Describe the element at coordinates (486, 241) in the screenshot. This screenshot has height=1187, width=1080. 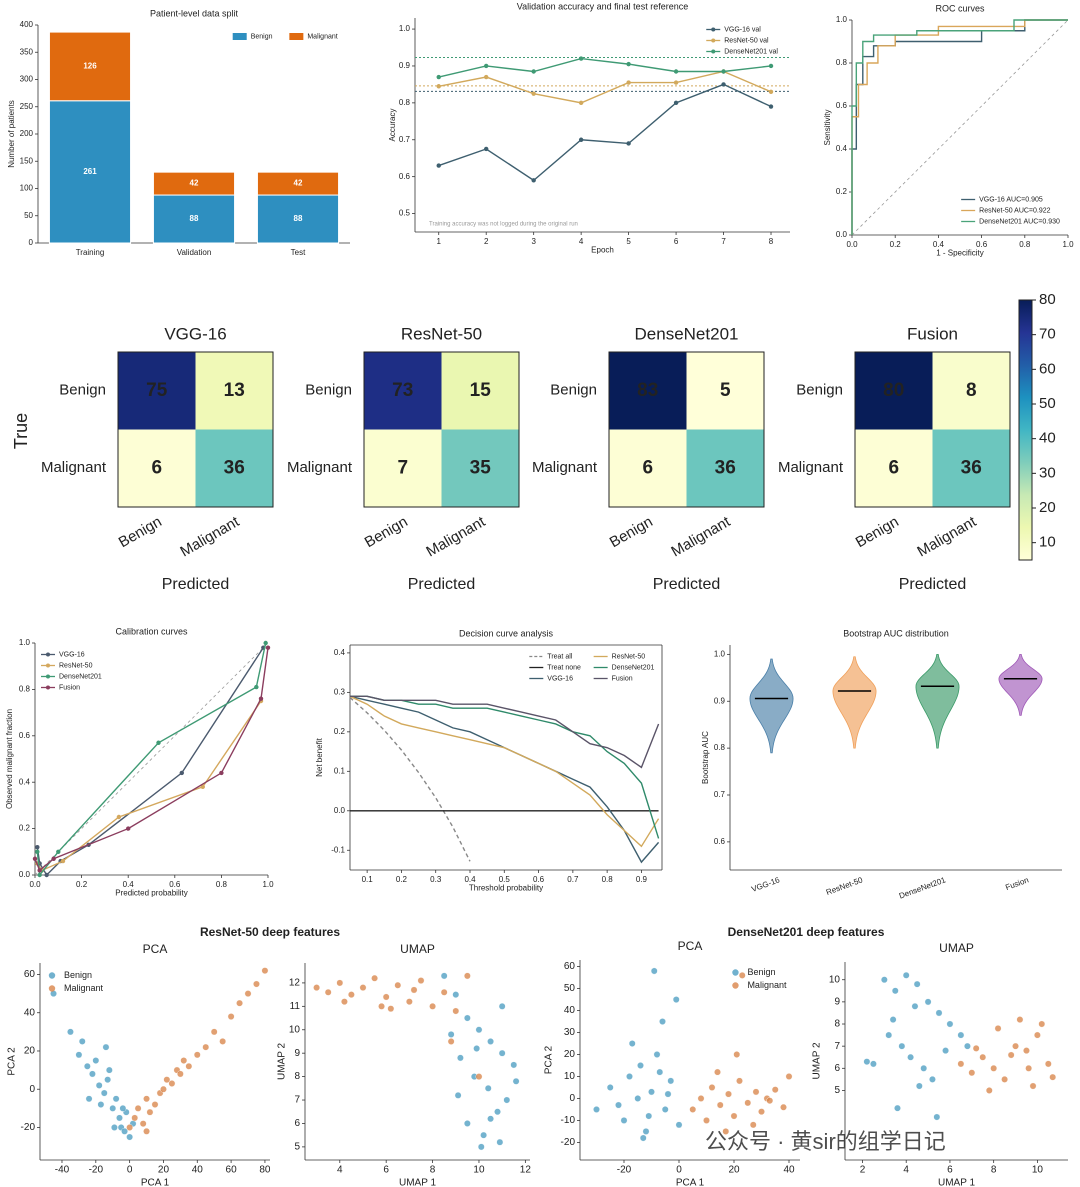
I see `x-tick-label: 2` at that location.